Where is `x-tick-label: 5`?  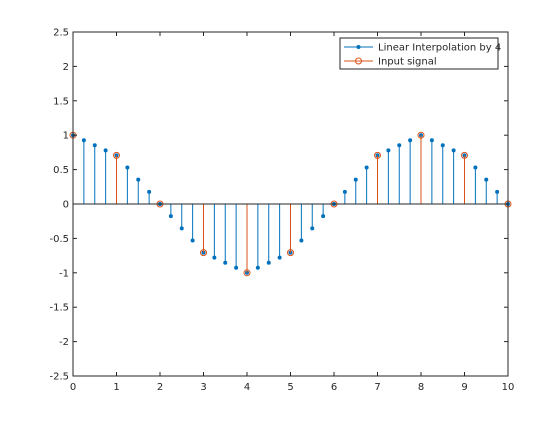 x-tick-label: 5 is located at coordinates (290, 387).